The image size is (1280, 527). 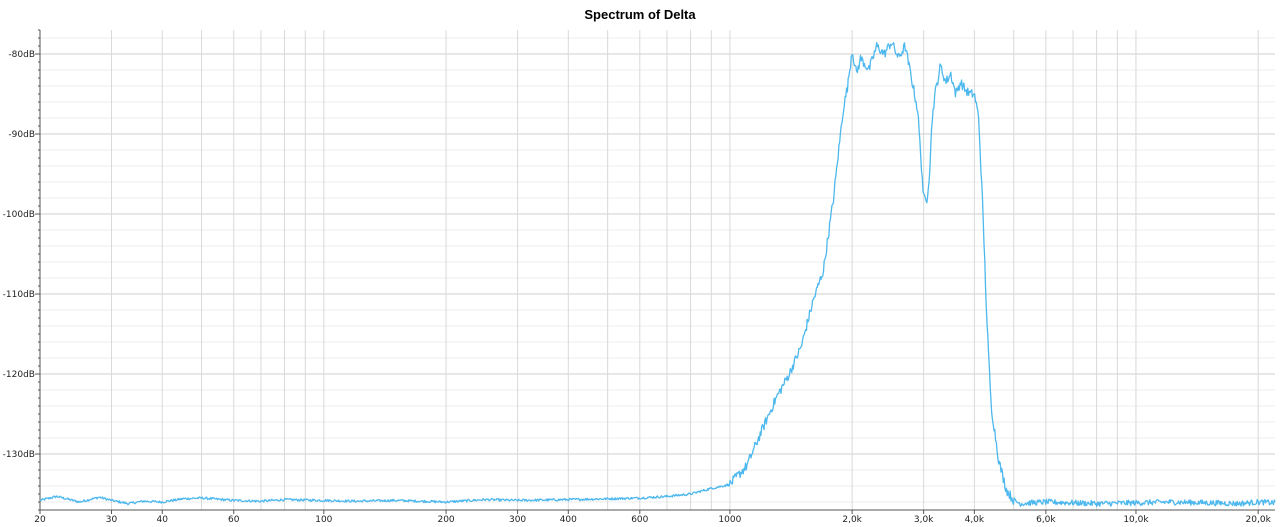 What do you see at coordinates (234, 520) in the screenshot?
I see `x-tick-label: 60` at bounding box center [234, 520].